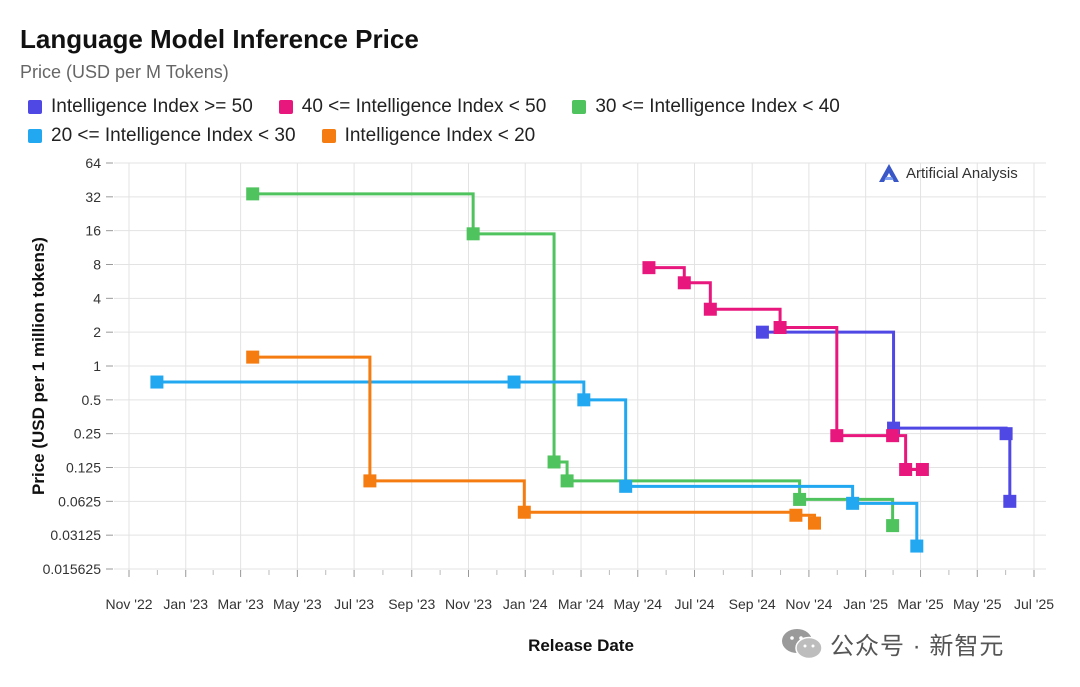 The image size is (1080, 687). I want to click on y-tick-label: 2, so click(97, 332).